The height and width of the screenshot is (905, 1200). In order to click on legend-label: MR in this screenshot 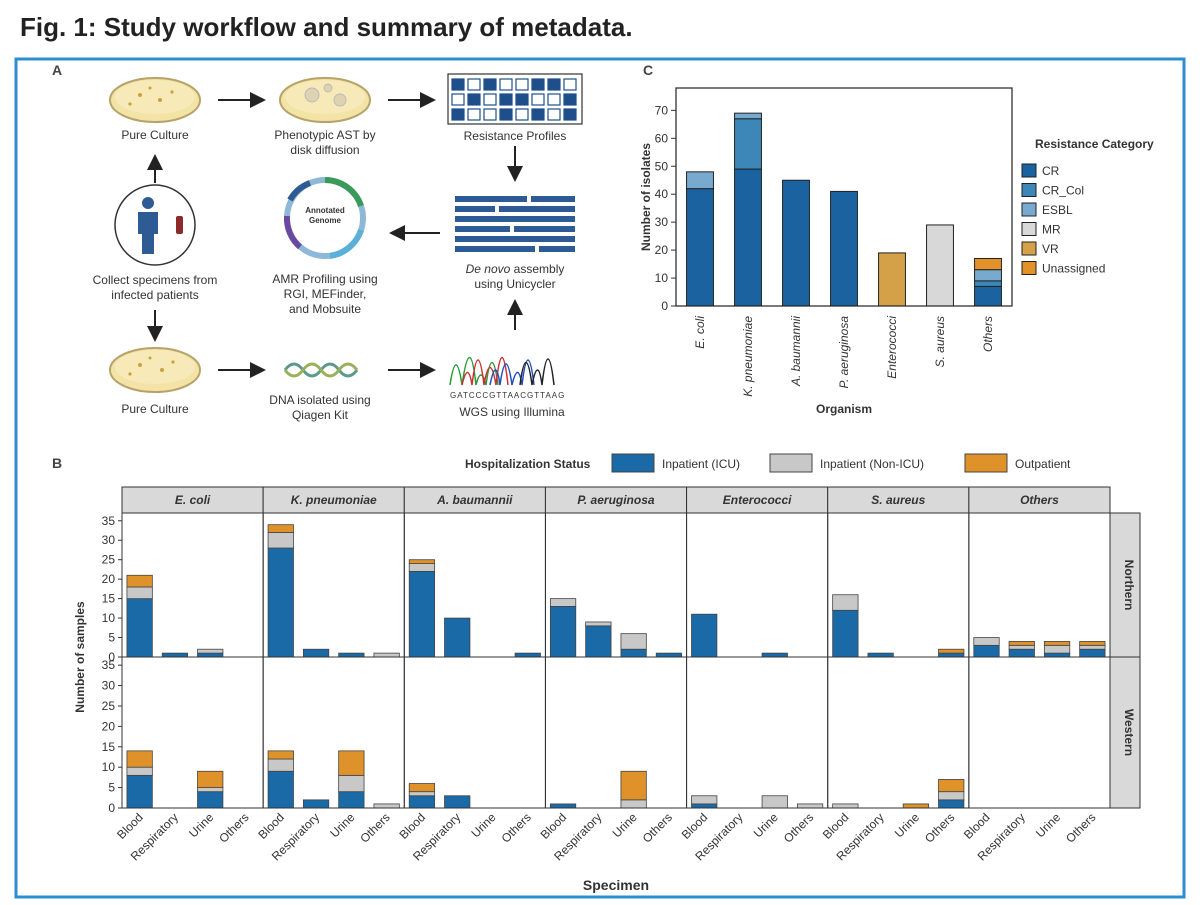, I will do `click(1051, 230)`.